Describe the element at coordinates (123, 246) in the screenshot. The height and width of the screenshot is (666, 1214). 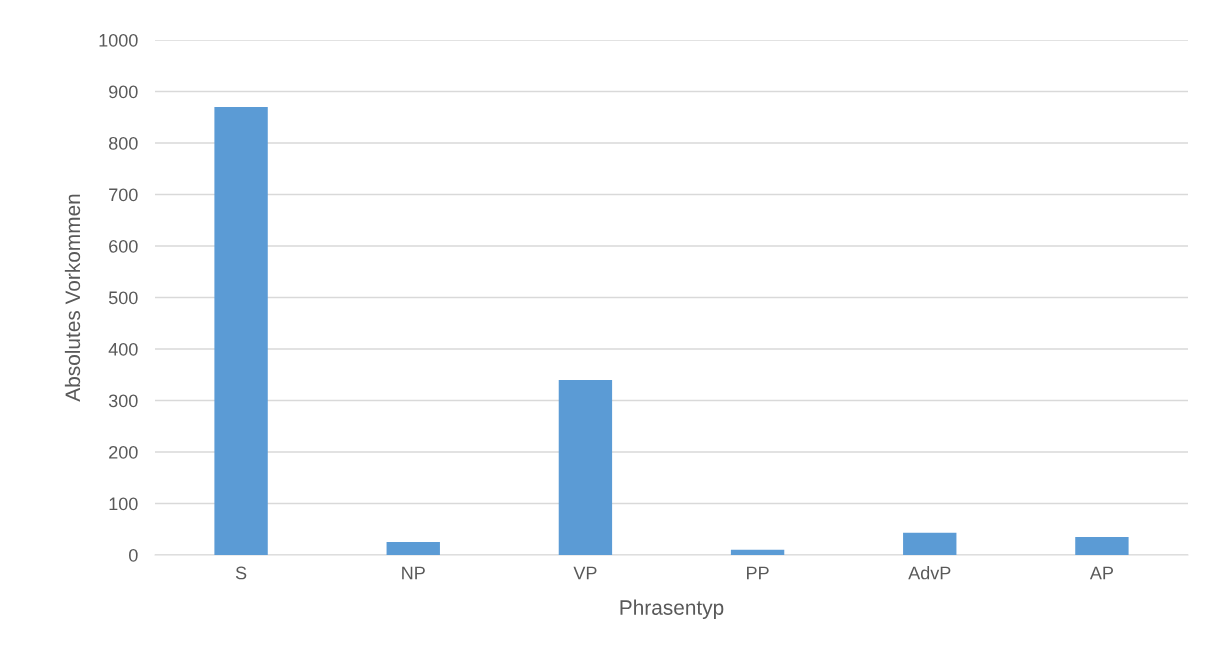
I see `y-tick-label: 600` at that location.